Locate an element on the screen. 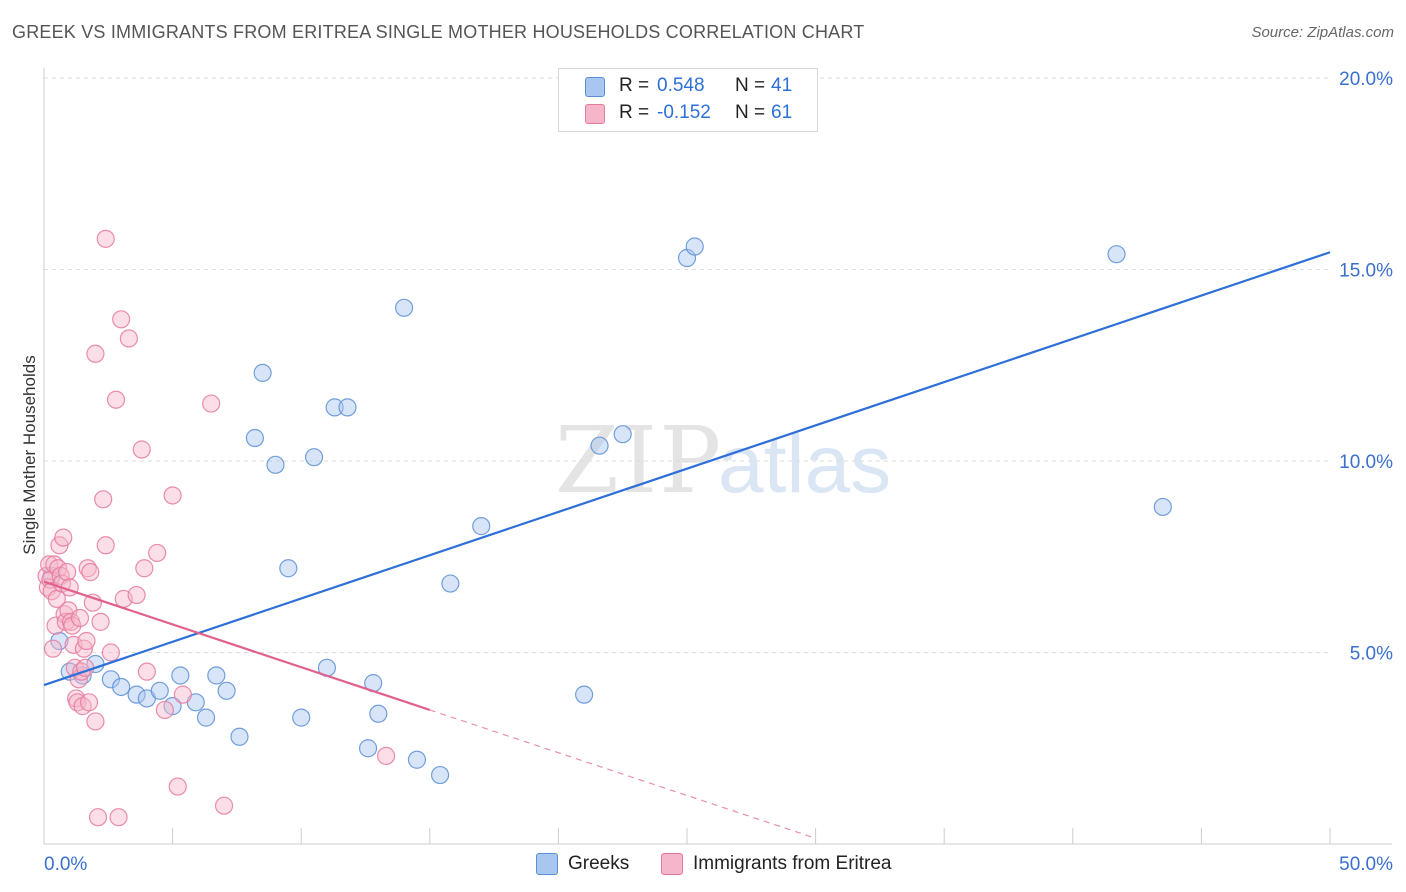  y-tick-label: 15.0% is located at coordinates (1366, 271).